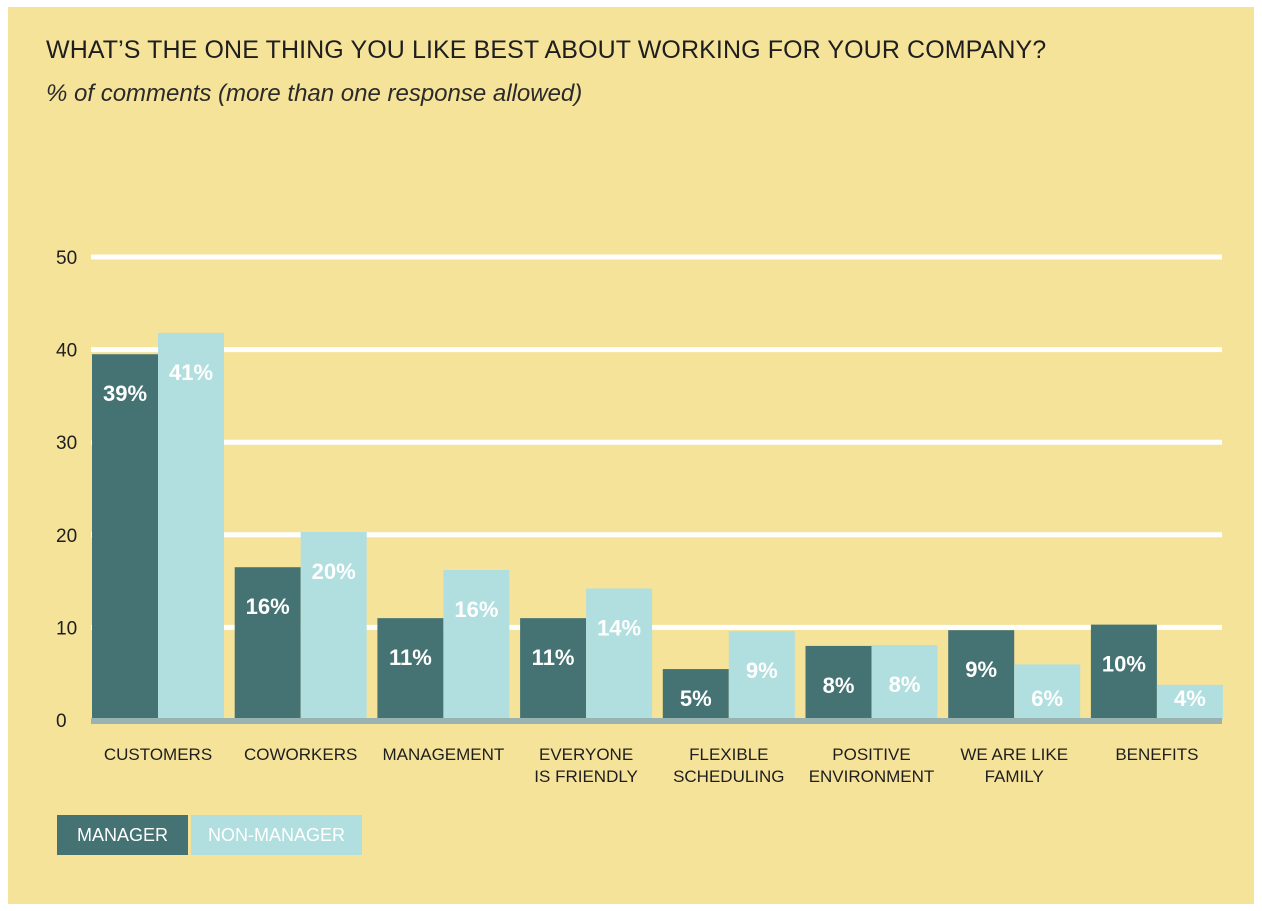 The image size is (1262, 911). Describe the element at coordinates (66, 258) in the screenshot. I see `y-tick-label: 50` at that location.